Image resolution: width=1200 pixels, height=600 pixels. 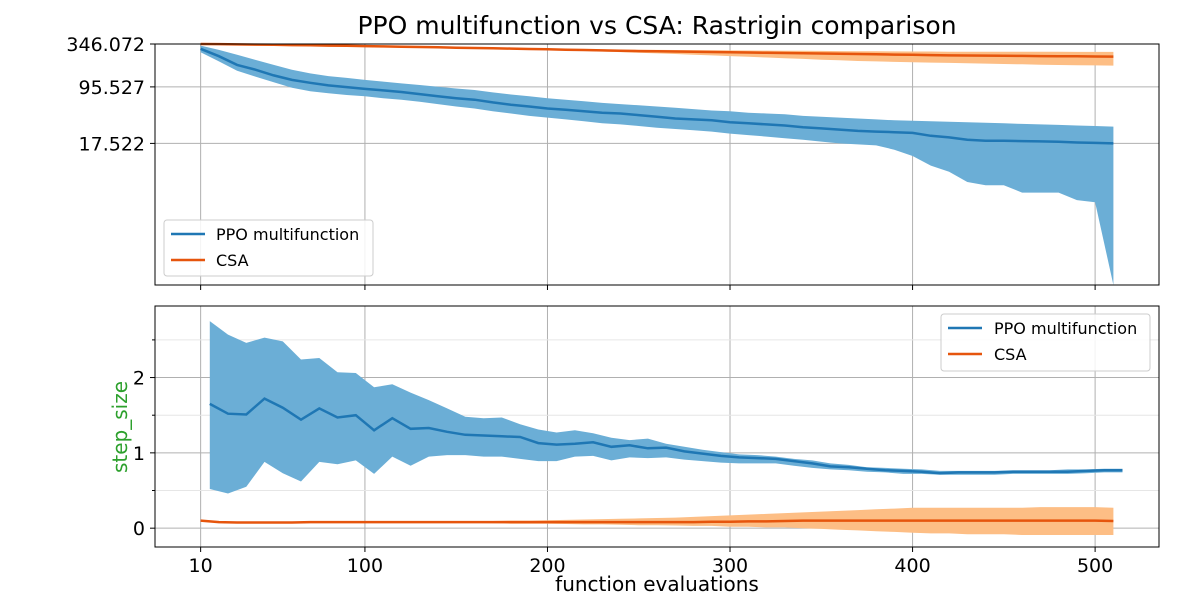 What do you see at coordinates (144, 439) in the screenshot?
I see `bottom-y-ticks: 0 1 2` at bounding box center [144, 439].